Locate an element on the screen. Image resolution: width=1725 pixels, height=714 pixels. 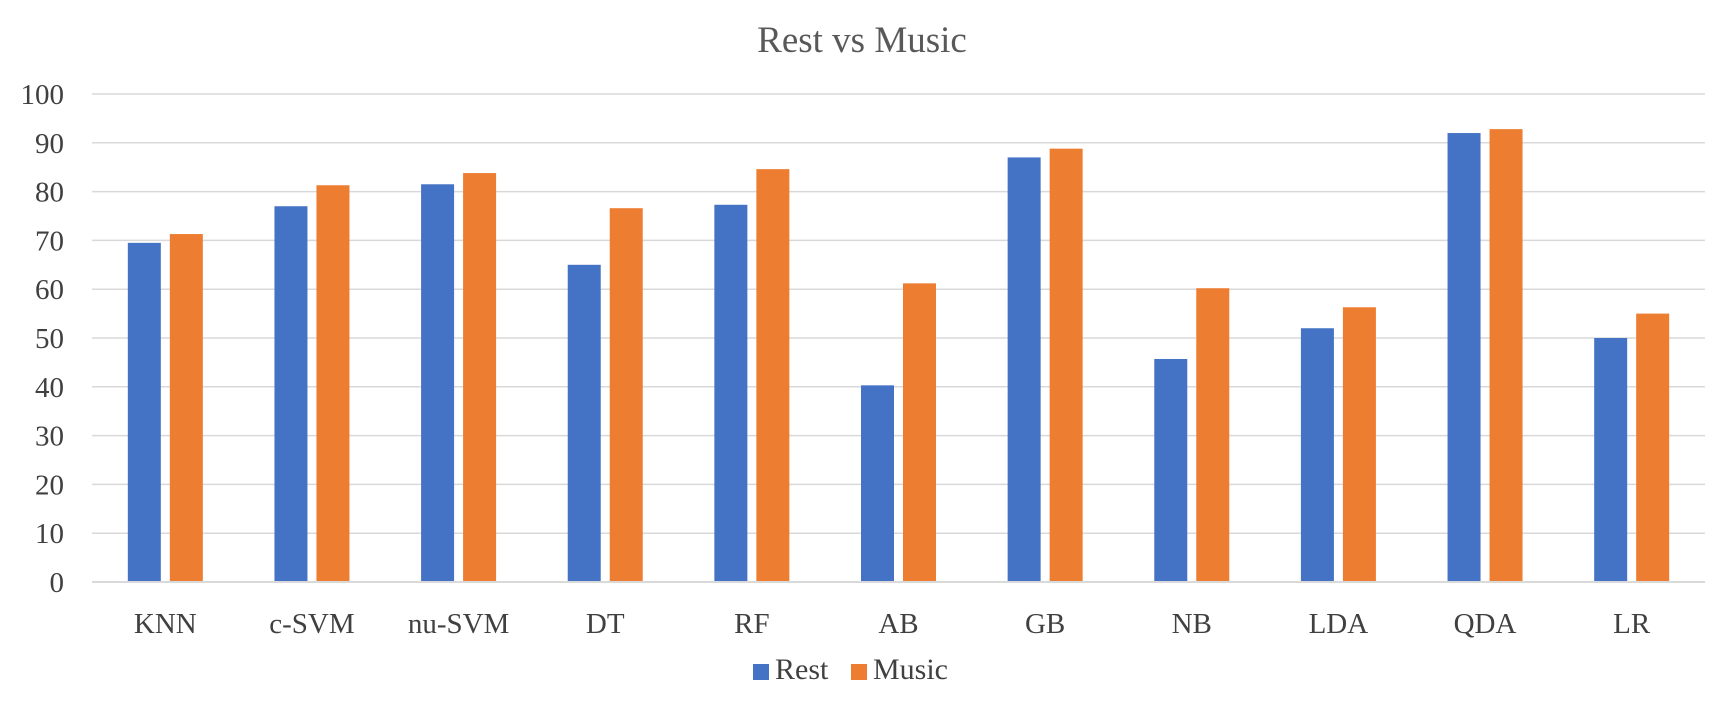
y-tick-label: 80 is located at coordinates (49, 193).